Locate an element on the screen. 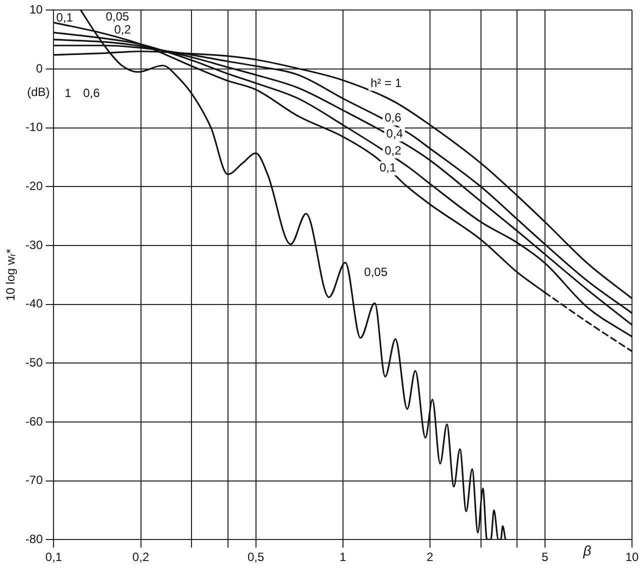 This screenshot has height=568, width=642. y-tick-label: -50 is located at coordinates (34, 362).